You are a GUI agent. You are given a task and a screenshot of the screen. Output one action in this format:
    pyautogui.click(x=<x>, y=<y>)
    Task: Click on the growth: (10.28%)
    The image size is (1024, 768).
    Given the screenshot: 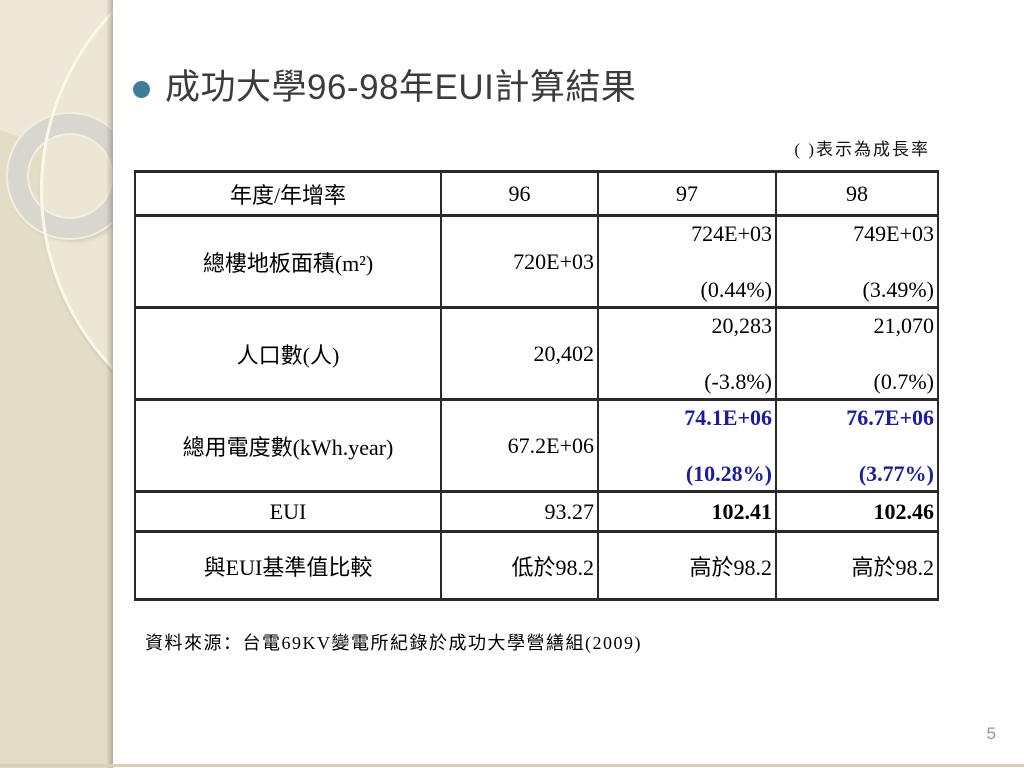 What is the action you would take?
    pyautogui.click(x=728, y=473)
    